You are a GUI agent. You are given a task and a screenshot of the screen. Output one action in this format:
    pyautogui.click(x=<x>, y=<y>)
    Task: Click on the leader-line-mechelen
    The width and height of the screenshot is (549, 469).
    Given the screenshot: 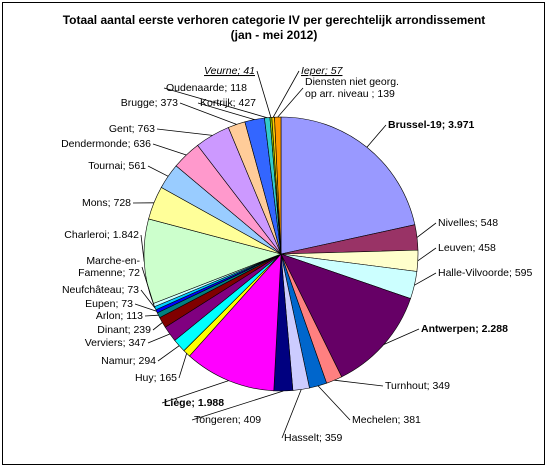 What is the action you would take?
    pyautogui.click(x=334, y=403)
    